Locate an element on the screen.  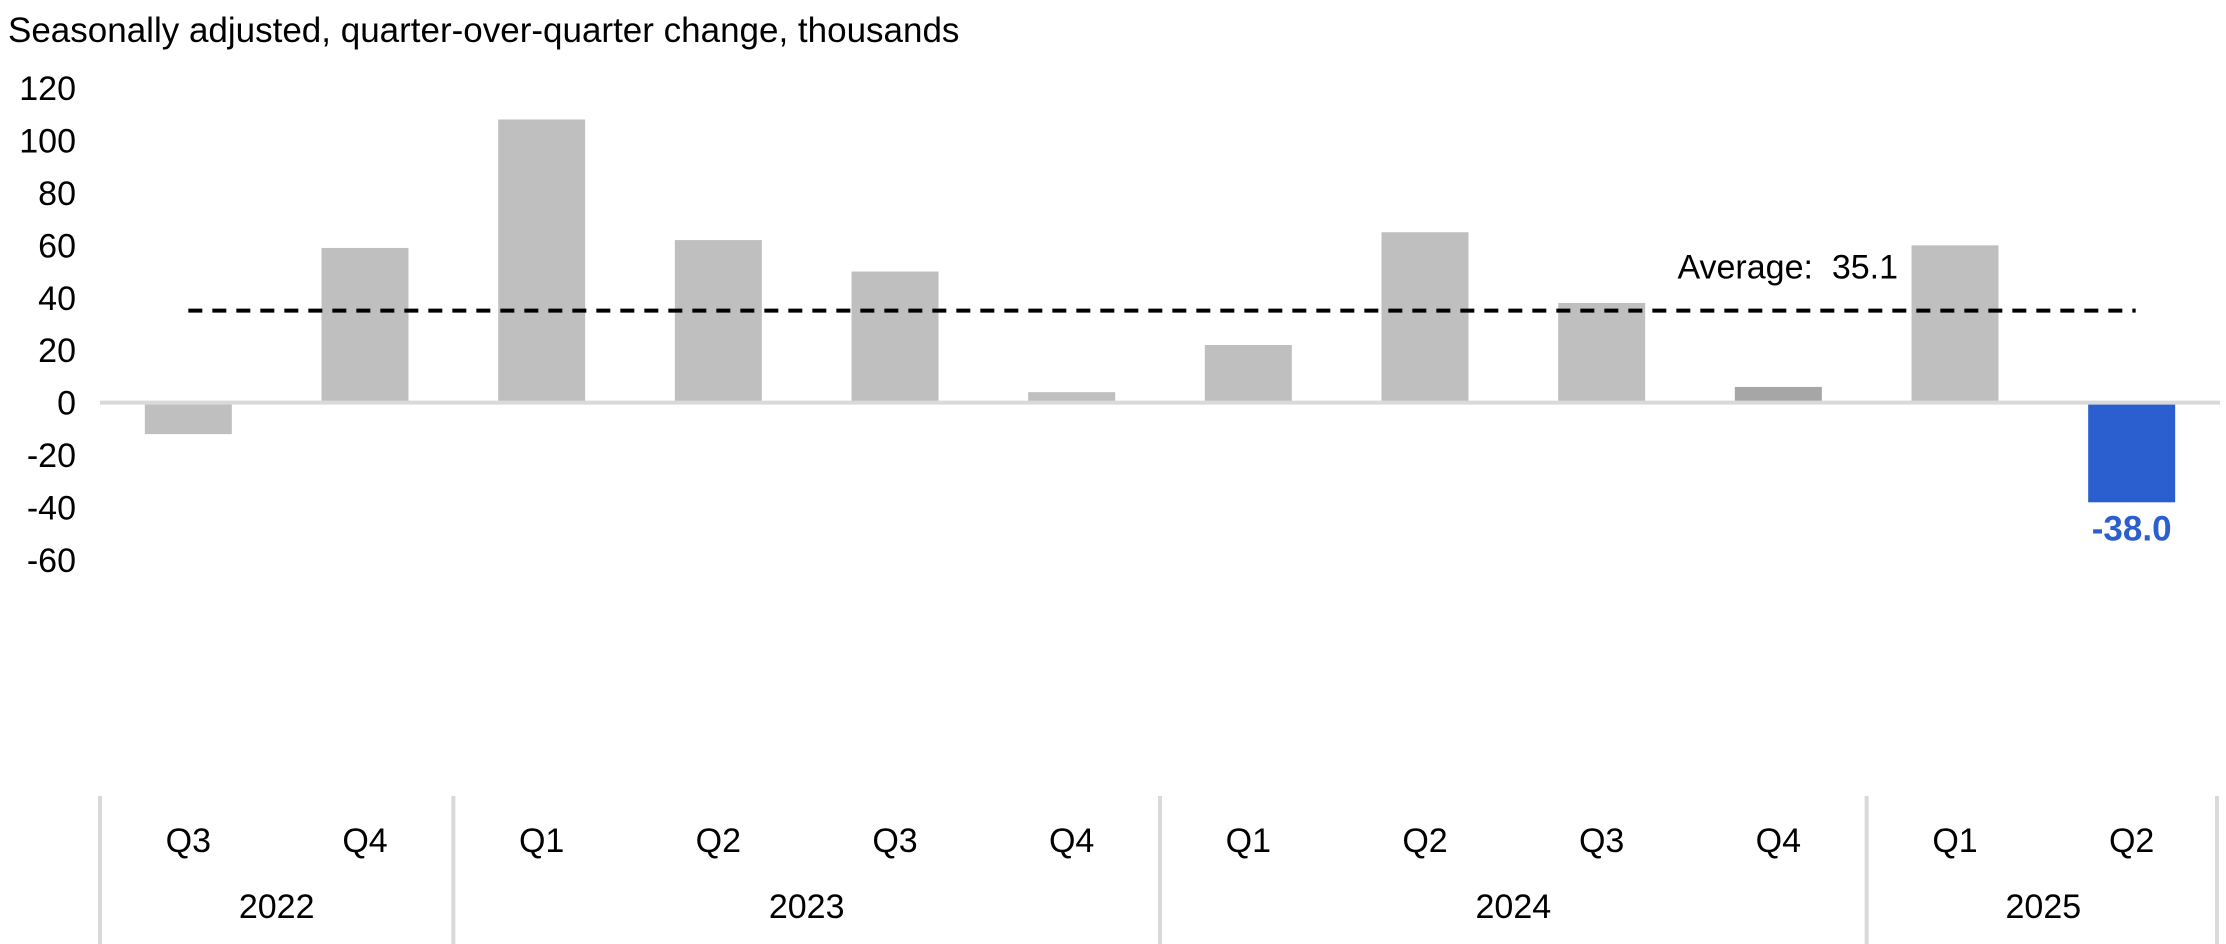
y-tick-label: -60 is located at coordinates (51, 561).